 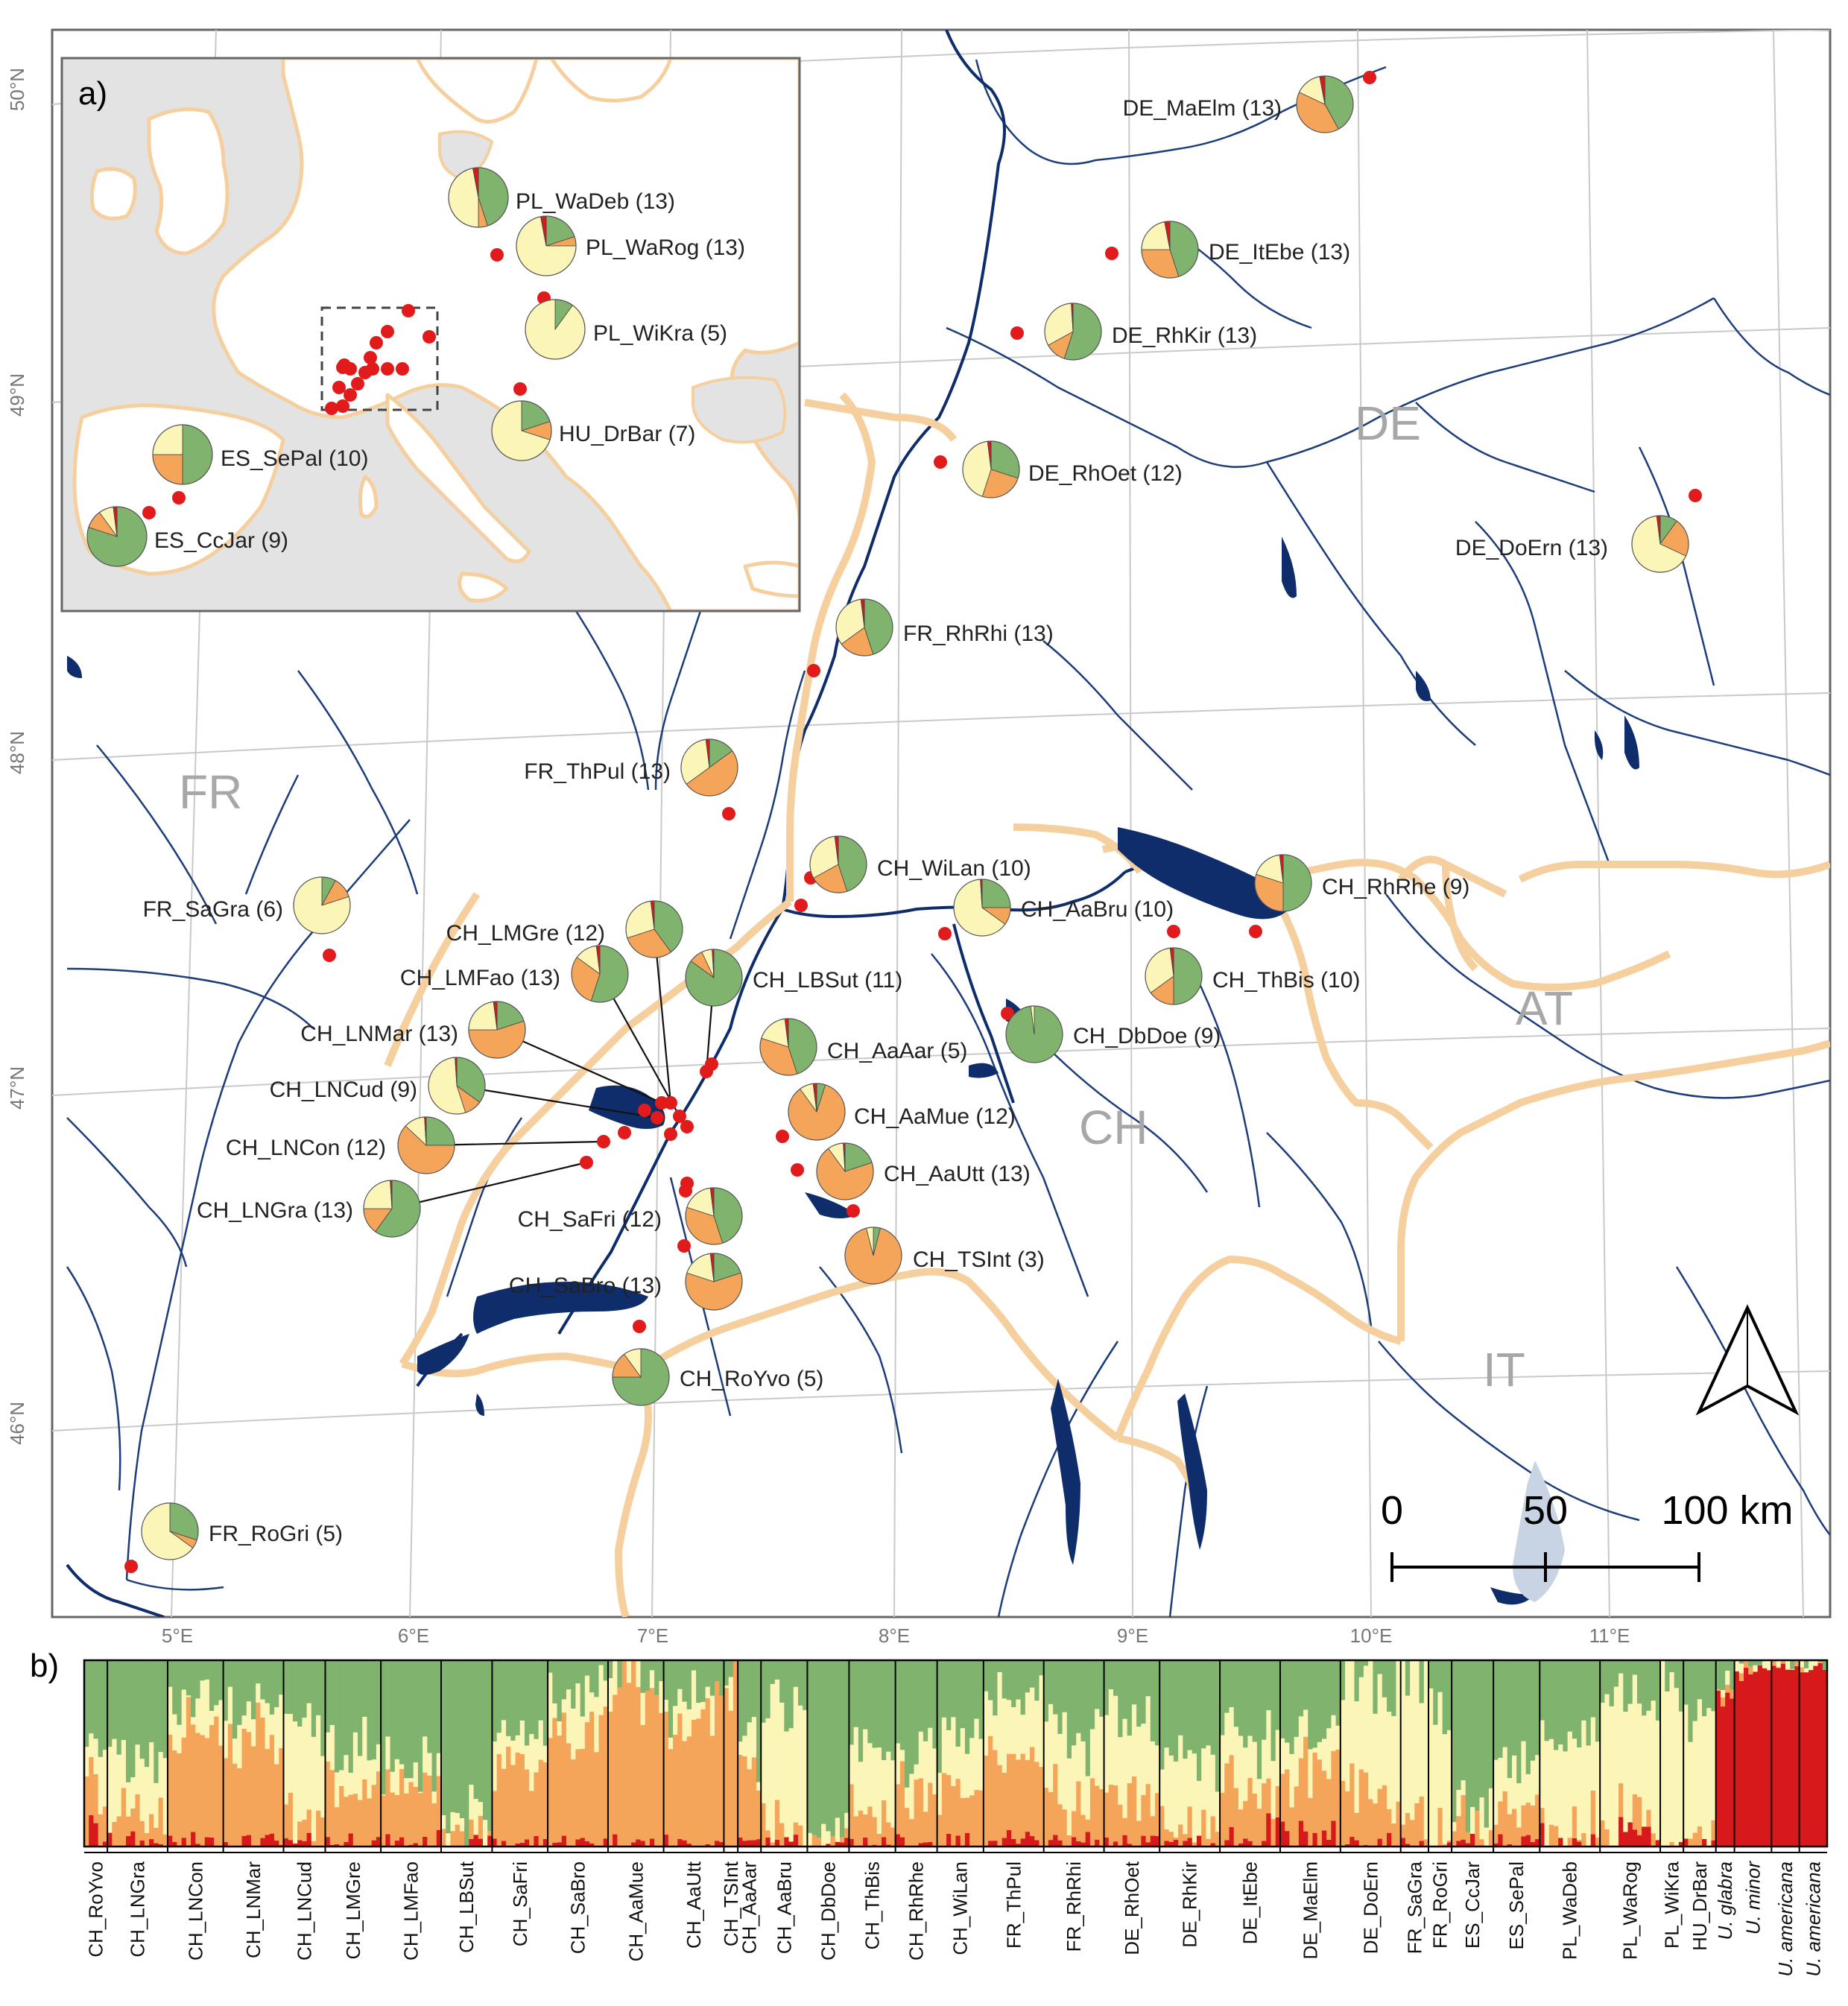 What do you see at coordinates (1184, 335) in the screenshot?
I see `pop-label-de-rhkir: DE_RhKir (13)` at bounding box center [1184, 335].